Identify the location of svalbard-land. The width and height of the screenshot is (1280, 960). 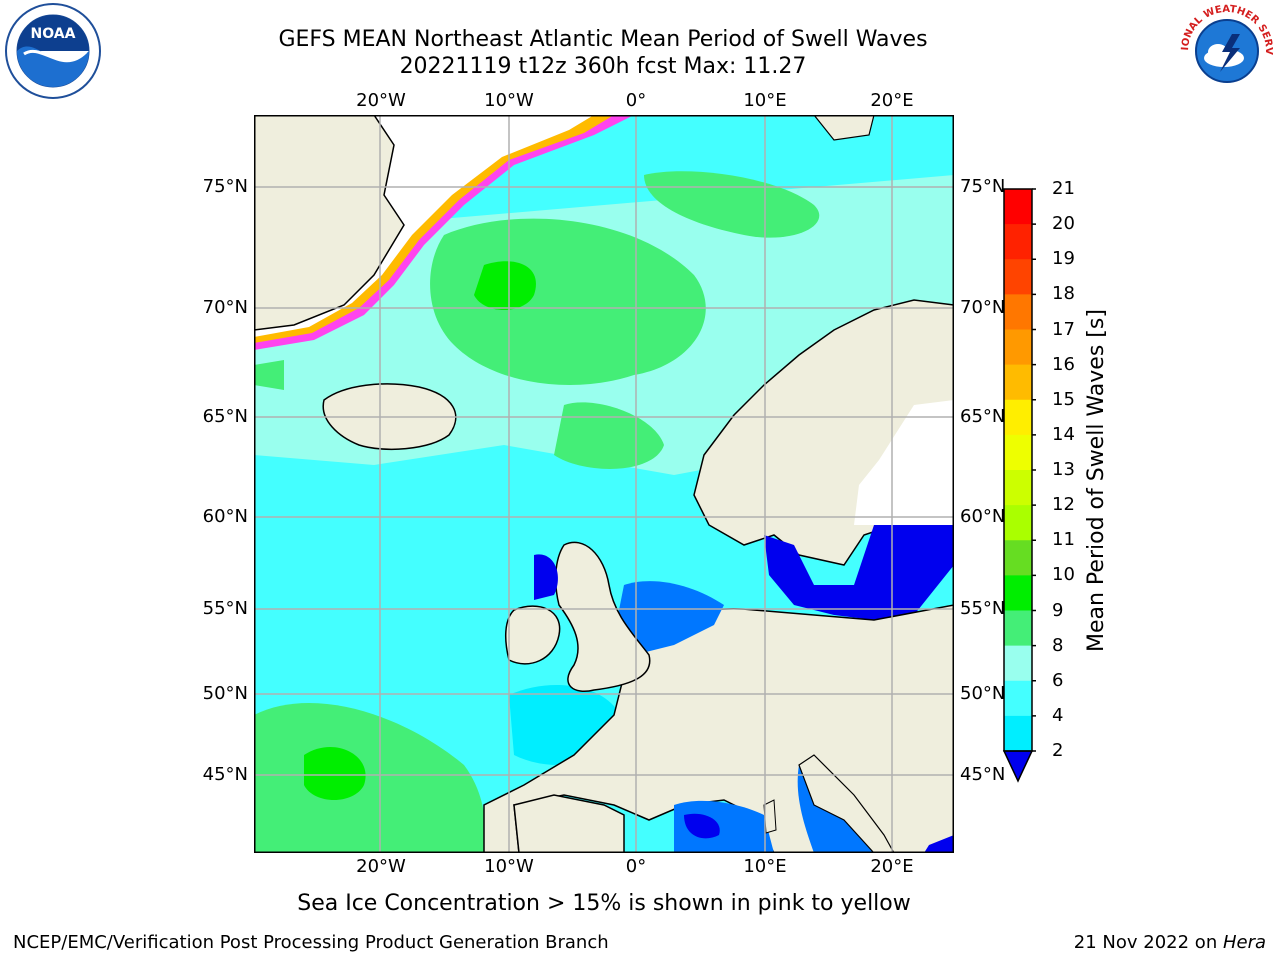
(844, 128).